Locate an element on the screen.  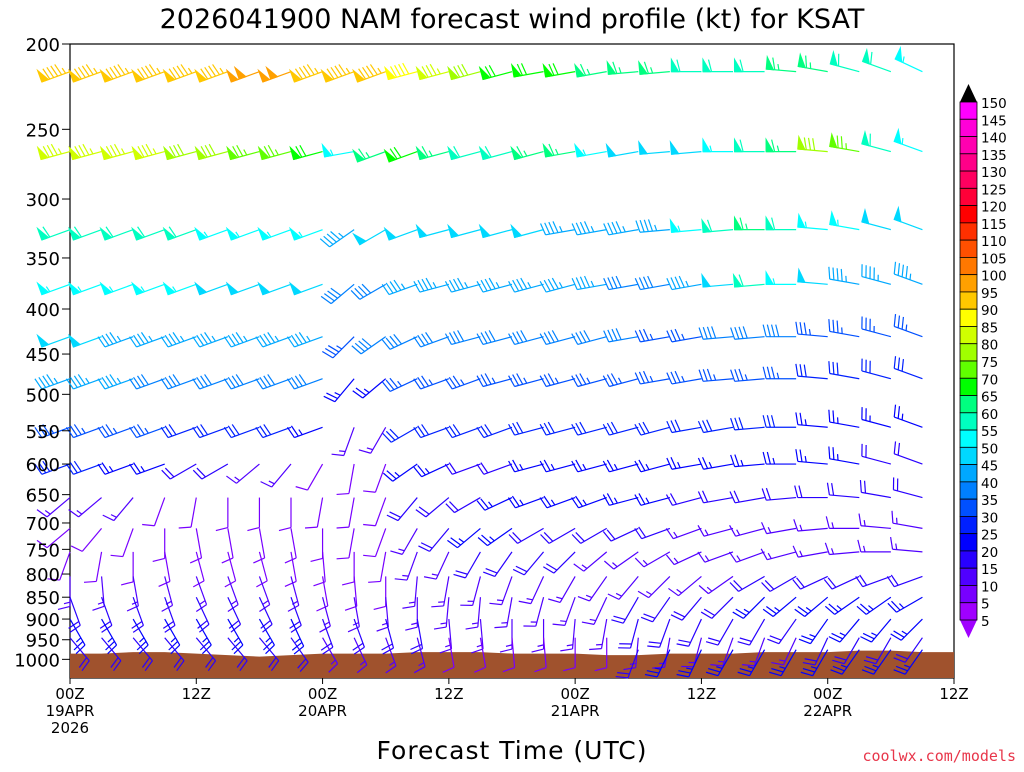
terrain-fill is located at coordinates (512, 664).